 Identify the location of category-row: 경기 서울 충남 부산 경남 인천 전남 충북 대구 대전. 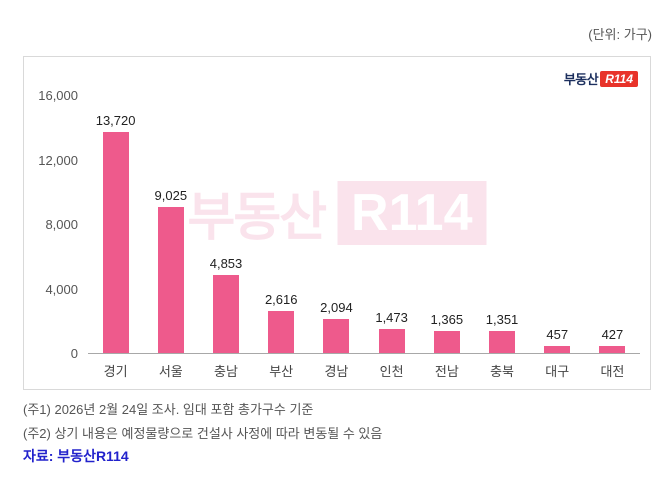
(364, 370).